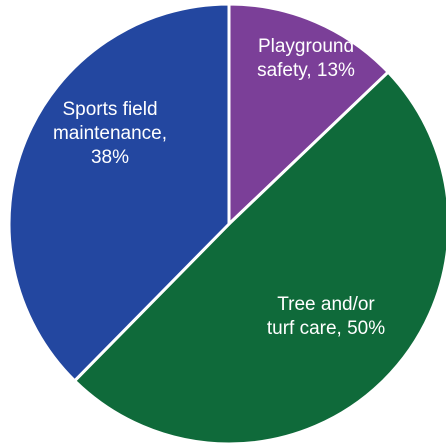  What do you see at coordinates (326, 328) in the screenshot?
I see `pie-label-line: turf care, 50%` at bounding box center [326, 328].